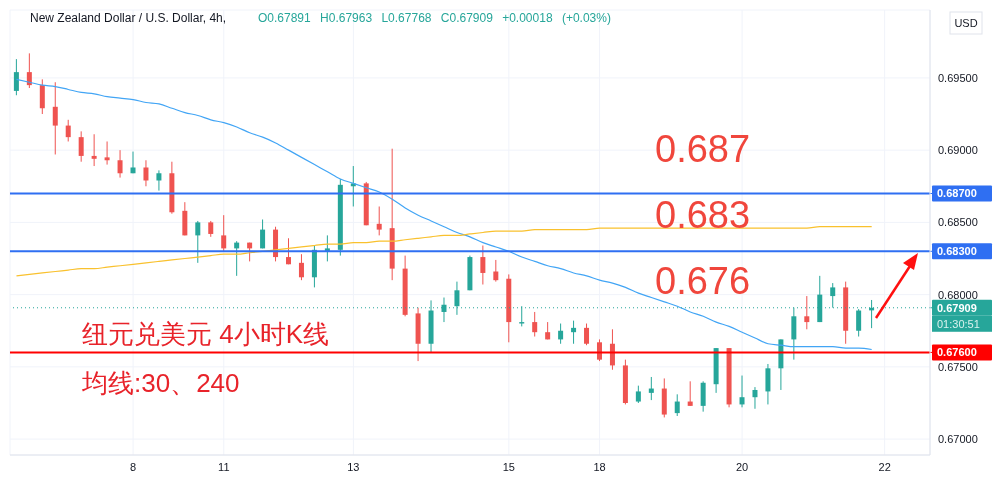 This screenshot has width=1001, height=486. Describe the element at coordinates (703, 215) in the screenshot. I see `annotation: 0.683` at that location.